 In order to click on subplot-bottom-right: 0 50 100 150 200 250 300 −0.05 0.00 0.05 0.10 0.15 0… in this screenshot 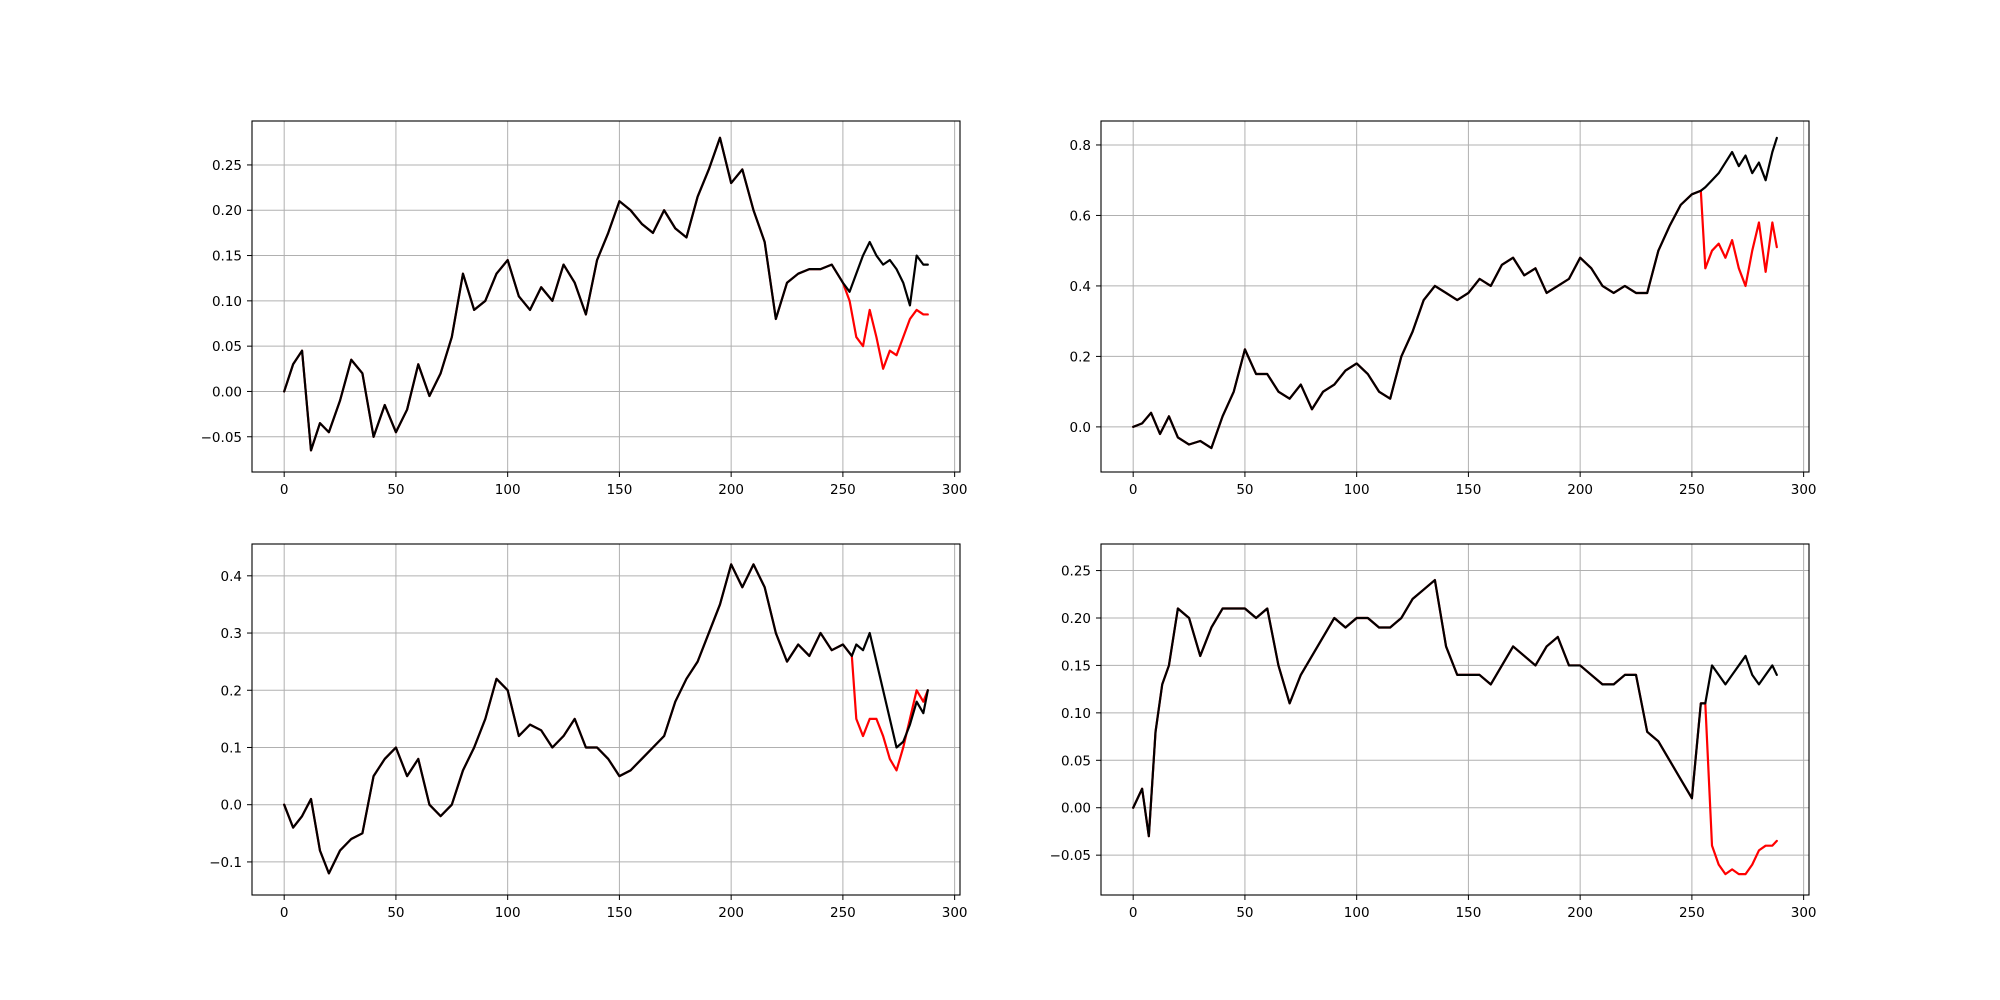, I will do `click(1433, 732)`.